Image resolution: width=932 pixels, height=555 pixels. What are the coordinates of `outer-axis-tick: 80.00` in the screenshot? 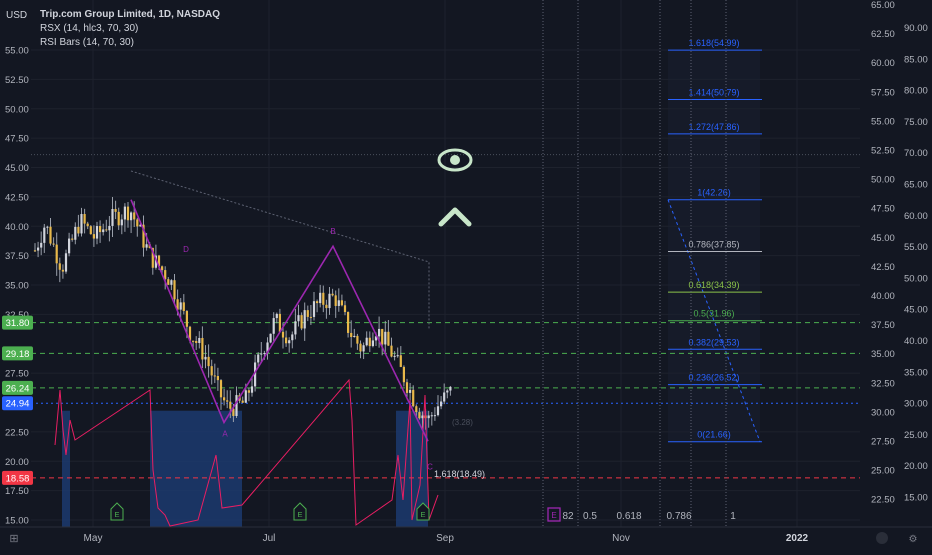 It's located at (916, 91).